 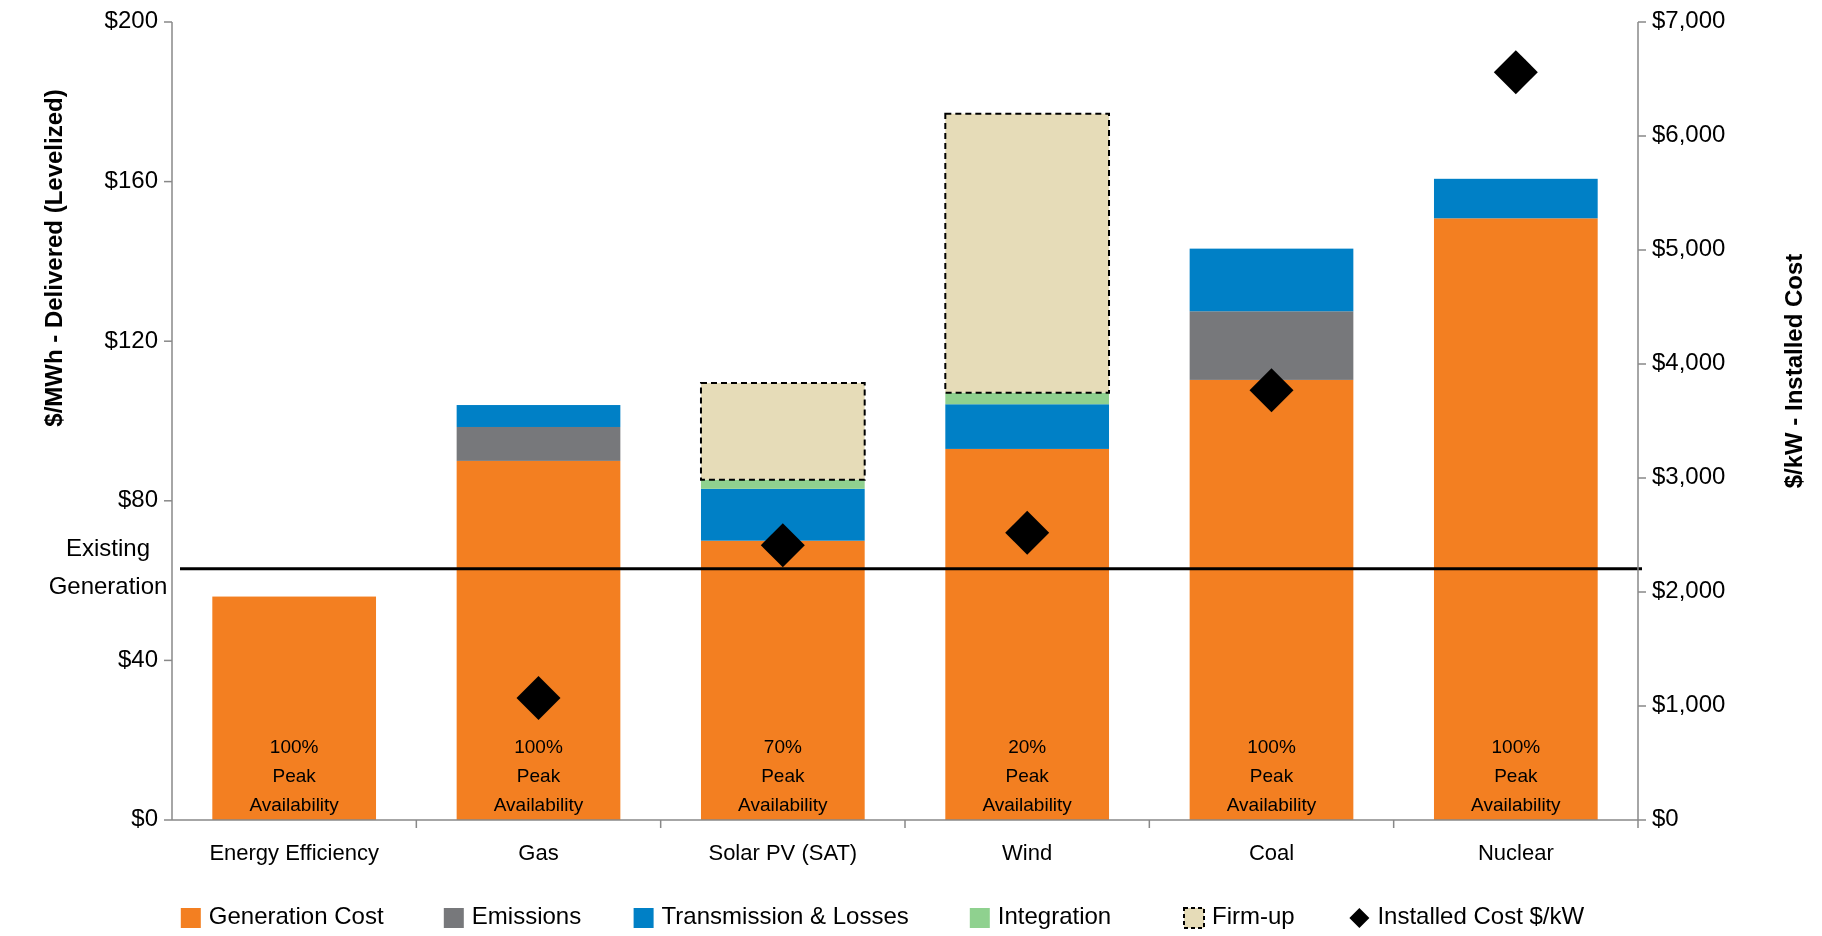 I want to click on x-tick-label: Nuclear, so click(x=1515, y=852).